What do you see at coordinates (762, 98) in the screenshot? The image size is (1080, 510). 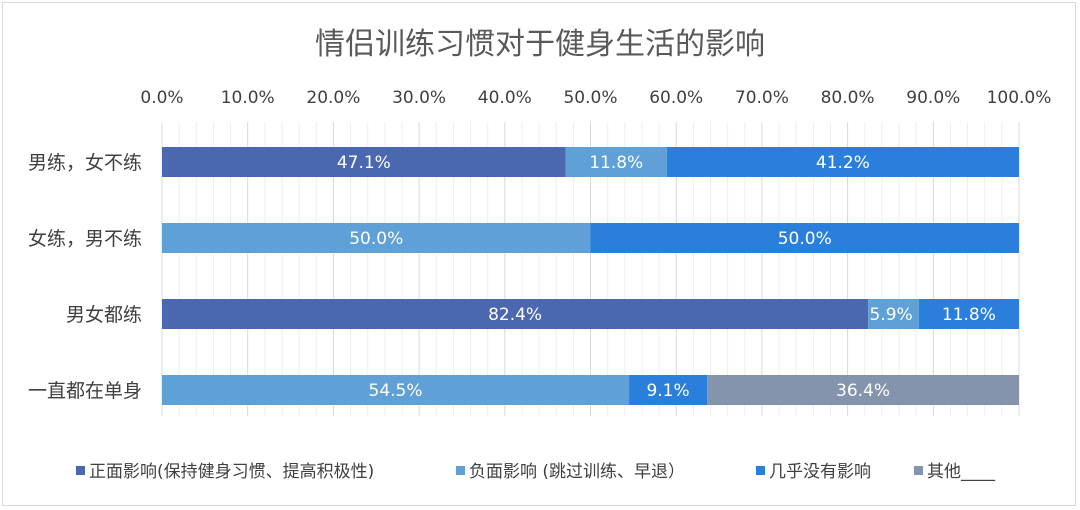 I see `x-tick-label: 70.0%` at bounding box center [762, 98].